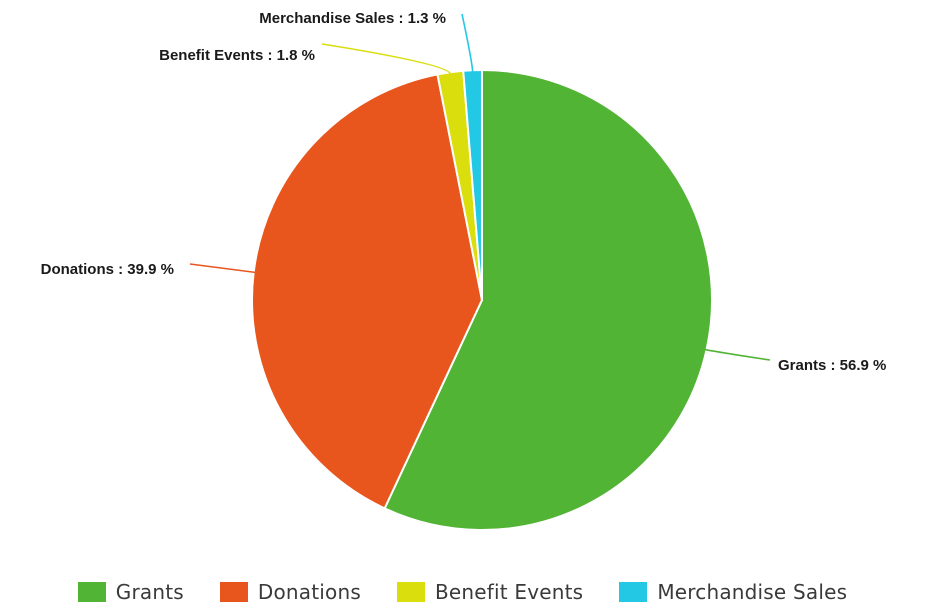  I want to click on data-label-grants: Grants : 56.9 %, so click(832, 365).